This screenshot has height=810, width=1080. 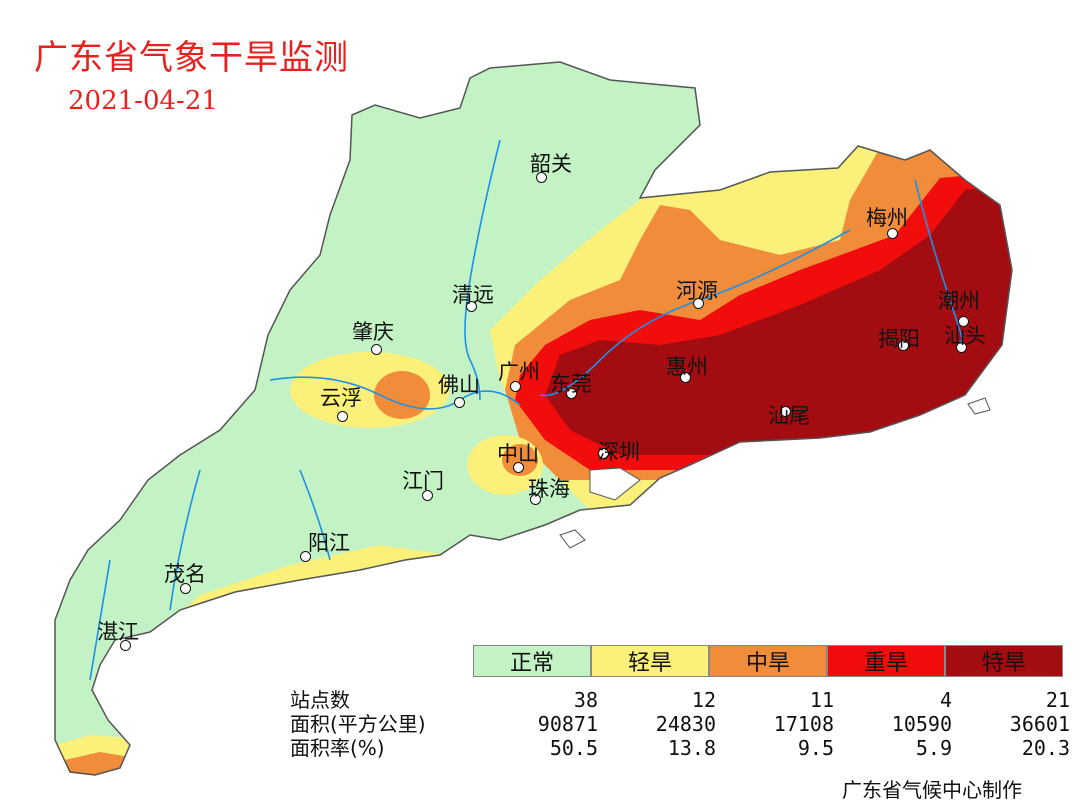 What do you see at coordinates (185, 540) in the screenshot?
I see `river-jianjiang` at bounding box center [185, 540].